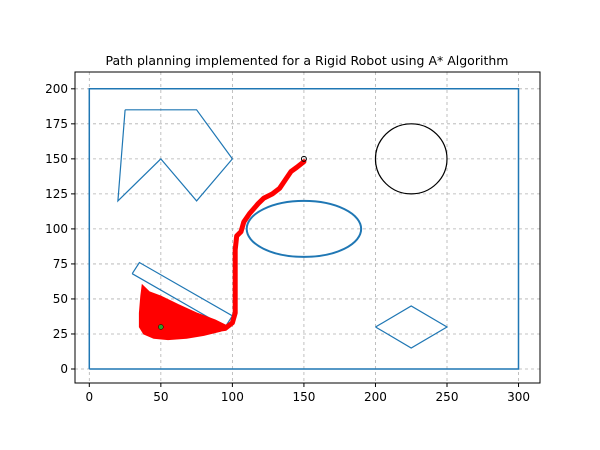 Image resolution: width=600 pixels, height=450 pixels. Describe the element at coordinates (303, 158) in the screenshot. I see `goal-marker` at that location.